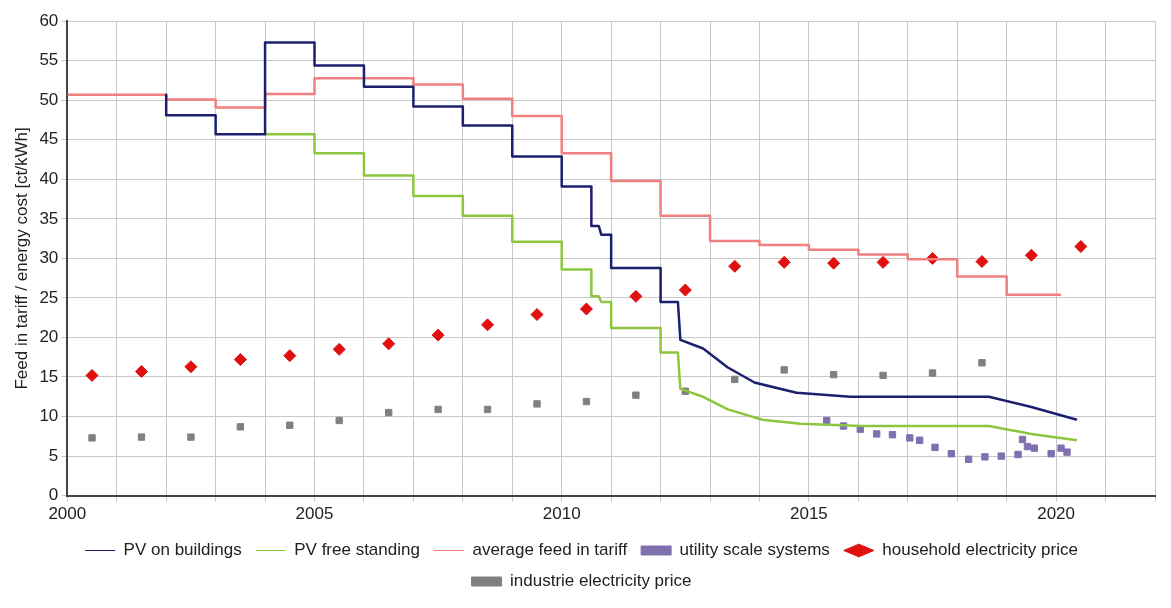  Describe the element at coordinates (550, 550) in the screenshot. I see `legend-label: average feed in tariff` at that location.